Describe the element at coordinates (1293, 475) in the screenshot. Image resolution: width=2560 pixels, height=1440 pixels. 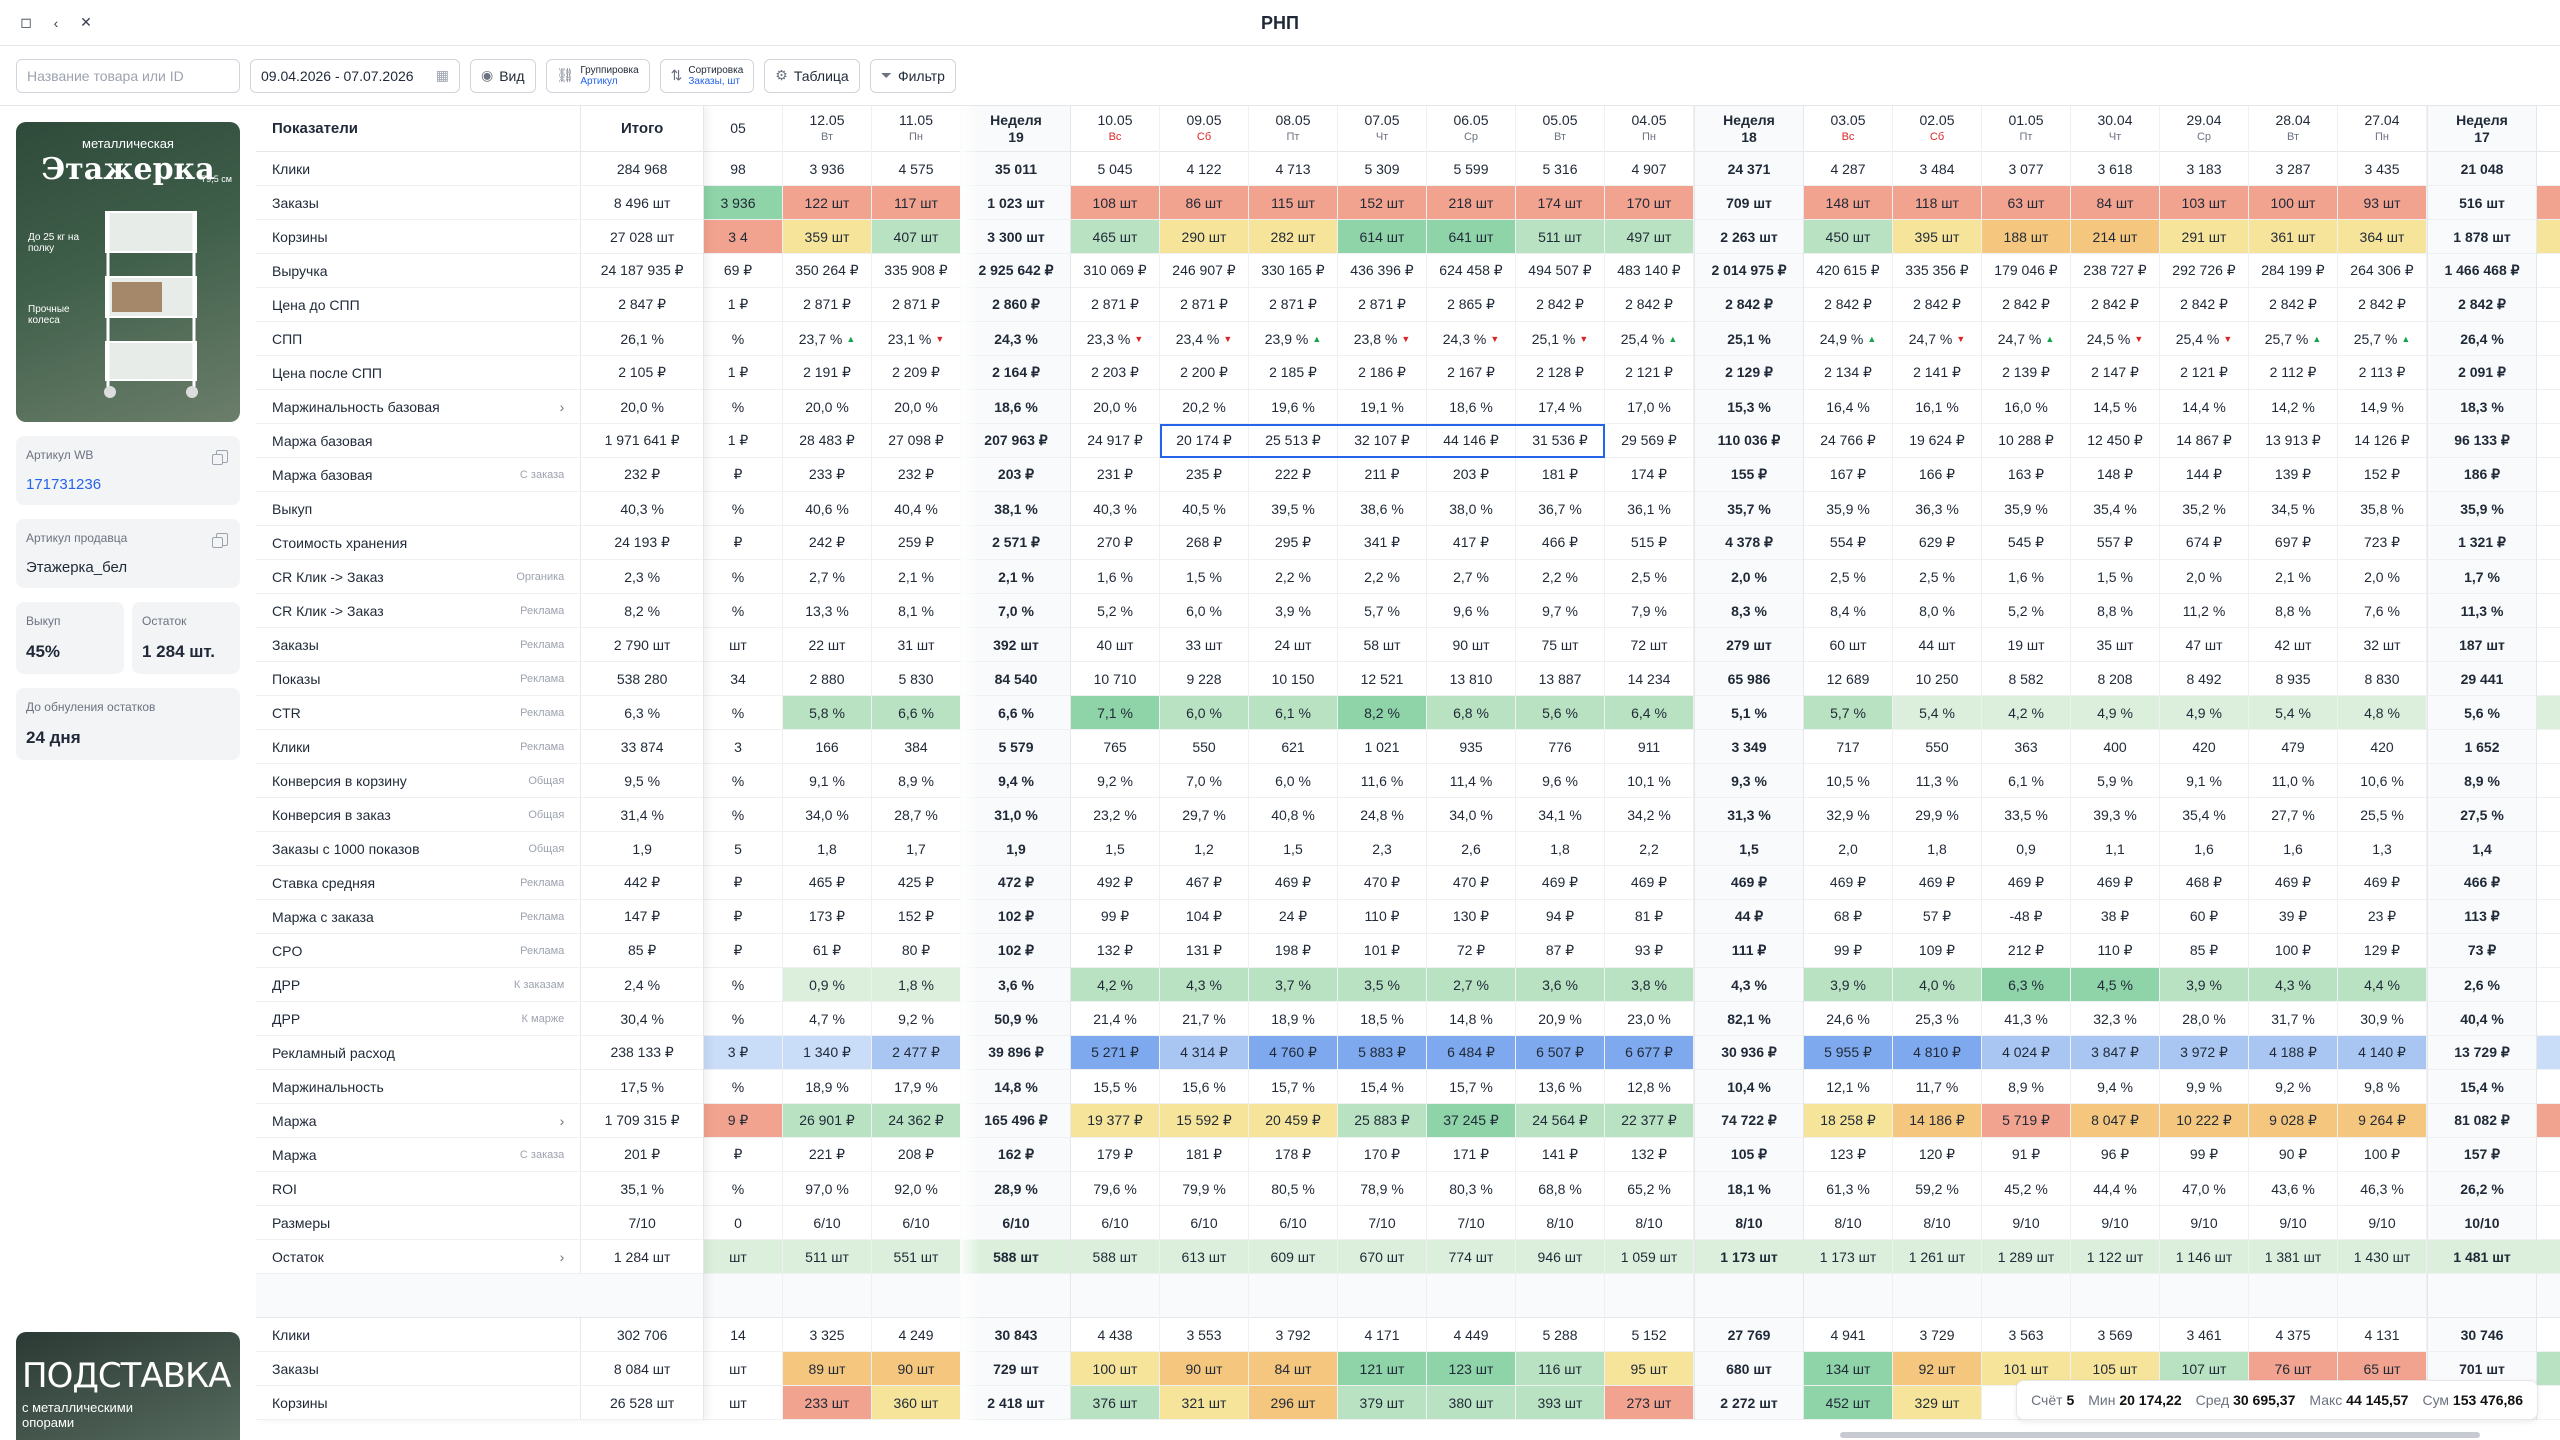
I see `table-cell: 222 ₽` at that location.